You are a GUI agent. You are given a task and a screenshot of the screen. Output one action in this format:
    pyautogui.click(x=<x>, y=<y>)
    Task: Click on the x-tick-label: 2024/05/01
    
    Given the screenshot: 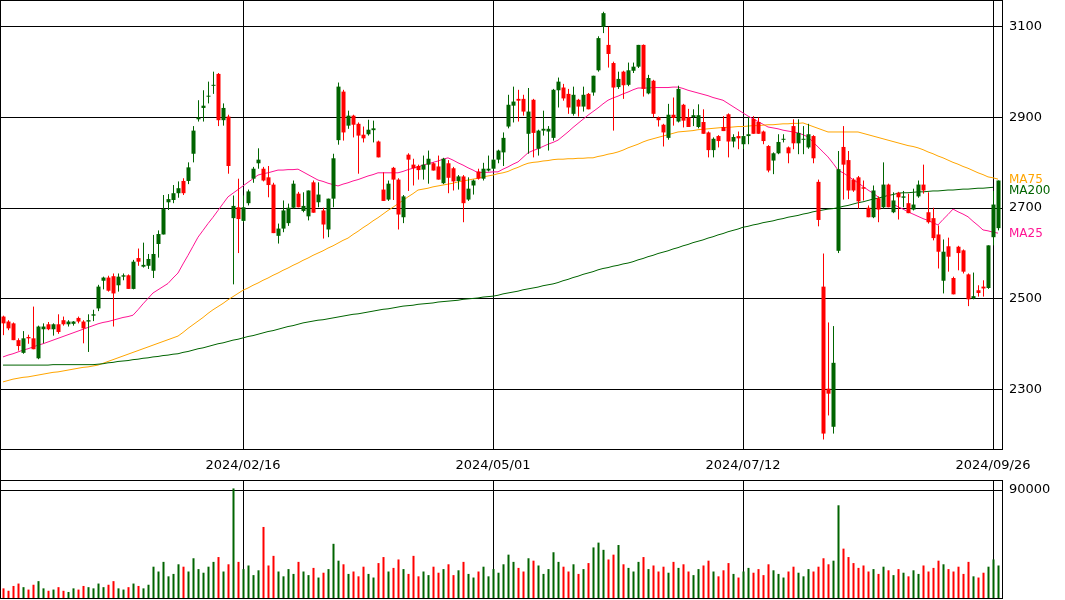 What is the action you would take?
    pyautogui.click(x=493, y=464)
    